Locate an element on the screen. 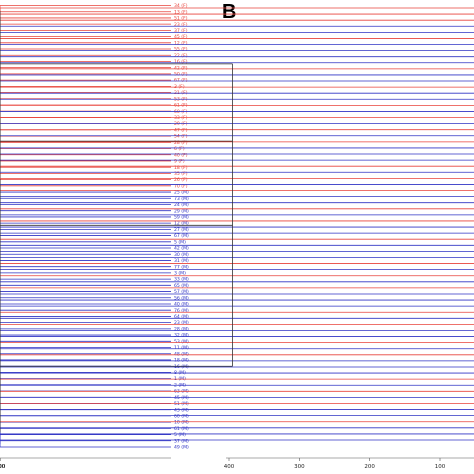 This screenshot has height=474, width=474. leaf-label: 37 (M) is located at coordinates (181, 441).